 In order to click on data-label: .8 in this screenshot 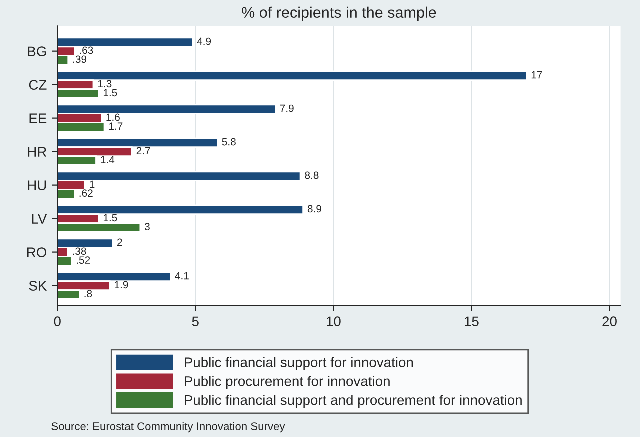, I will do `click(88, 294)`.